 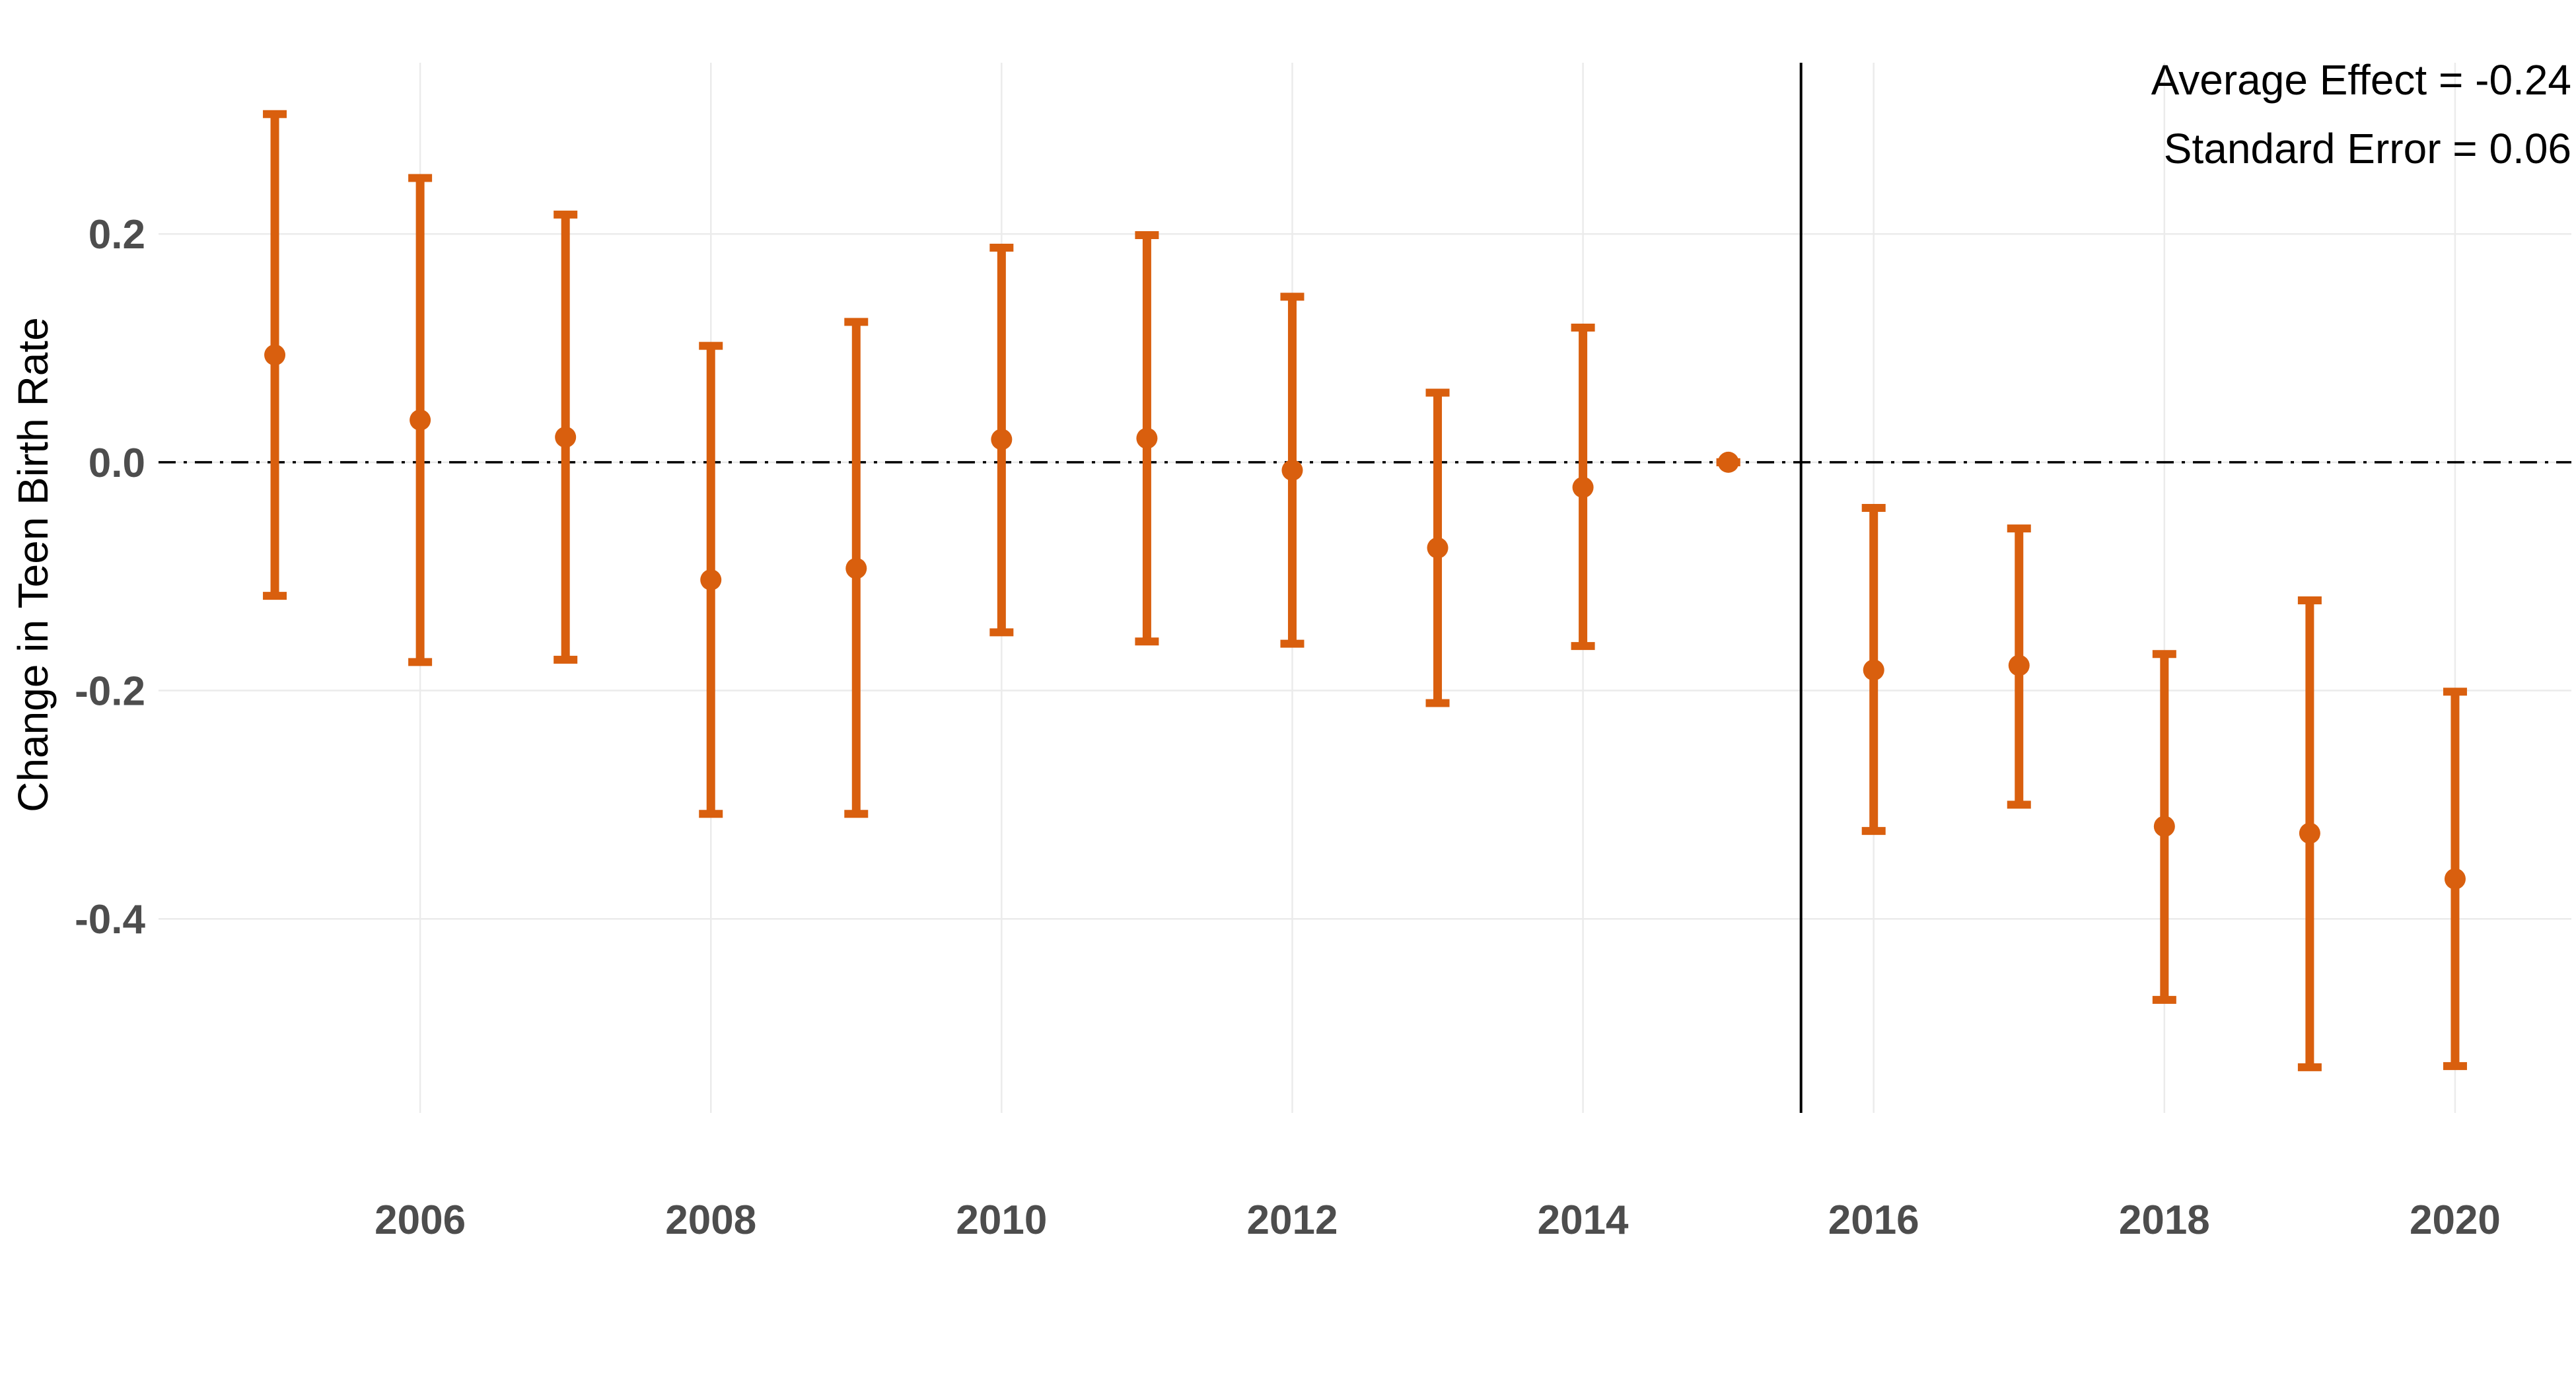 I want to click on x-tick-label-2012: 2012, so click(x=1292, y=1220).